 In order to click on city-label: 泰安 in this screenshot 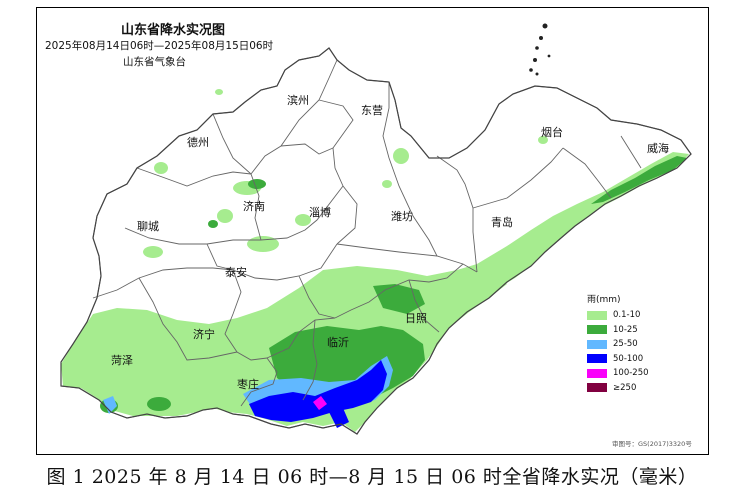, I will do `click(236, 272)`.